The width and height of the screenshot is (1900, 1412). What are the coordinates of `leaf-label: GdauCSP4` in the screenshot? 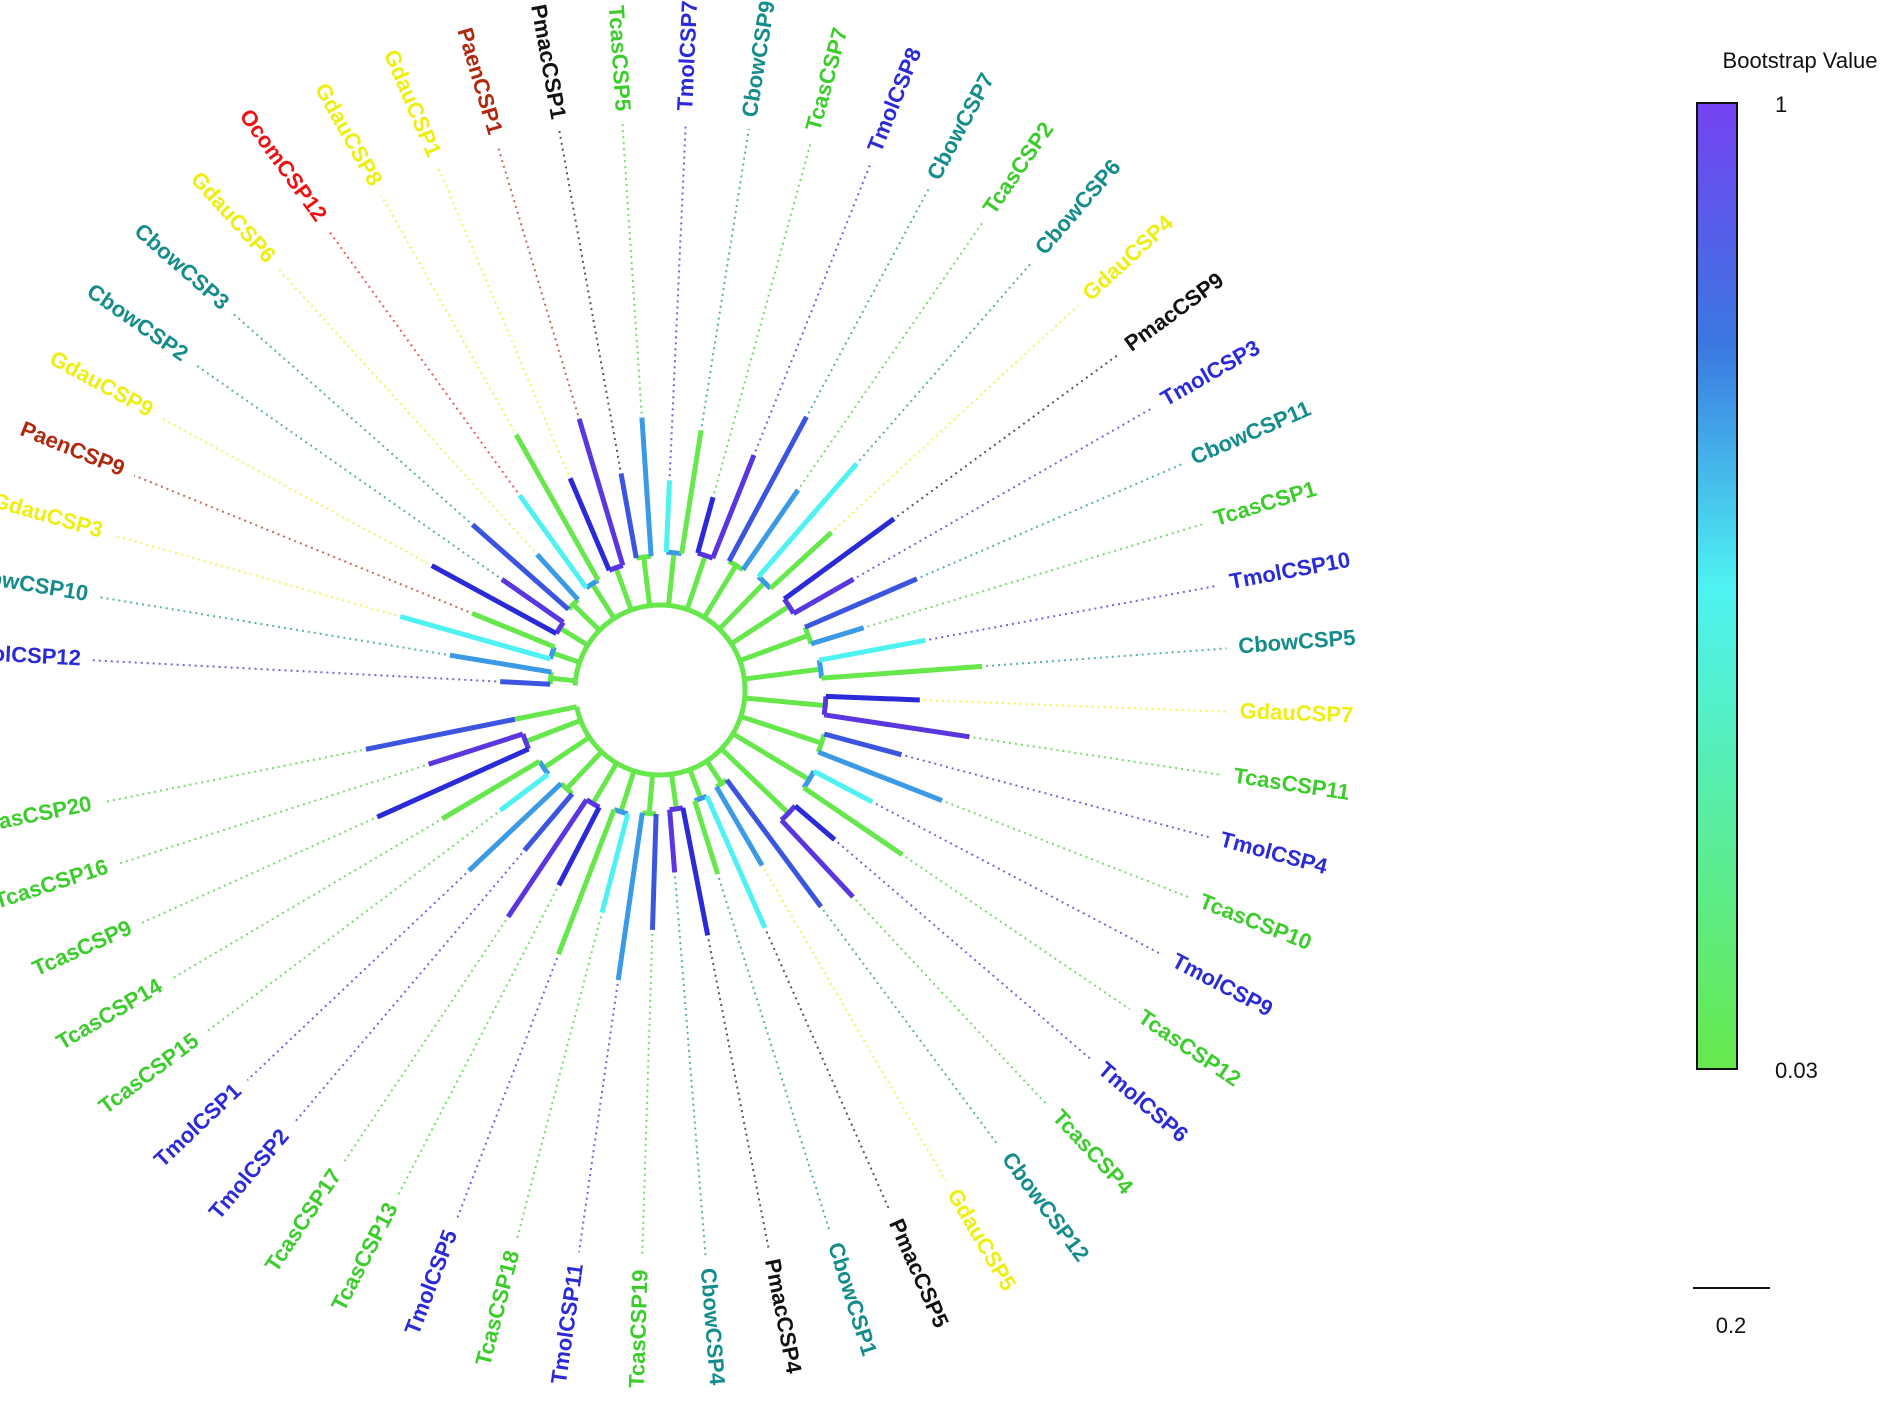 It's located at (1127, 257).